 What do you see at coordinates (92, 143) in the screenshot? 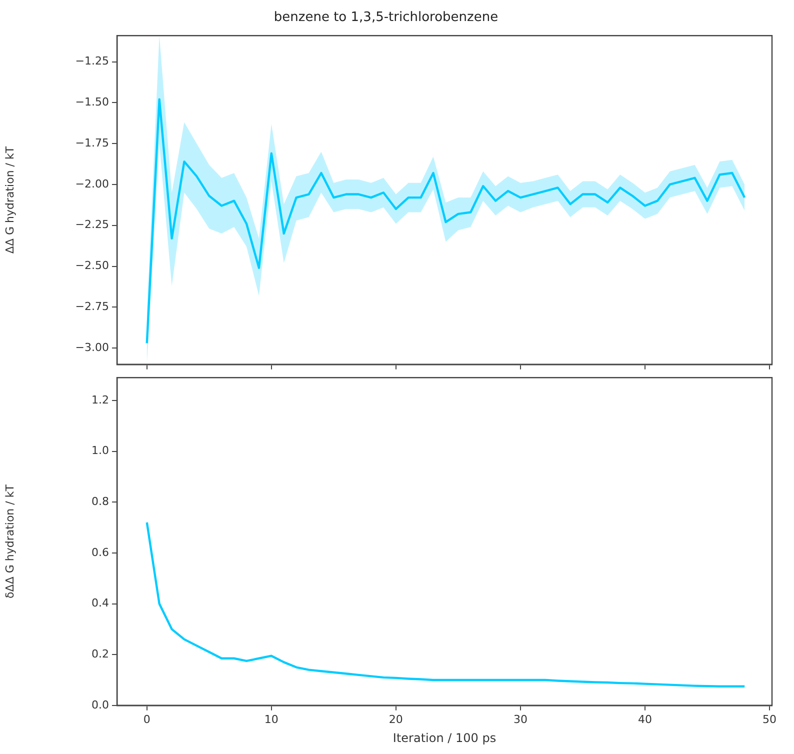
I see `y-tick-label: −1.75` at bounding box center [92, 143].